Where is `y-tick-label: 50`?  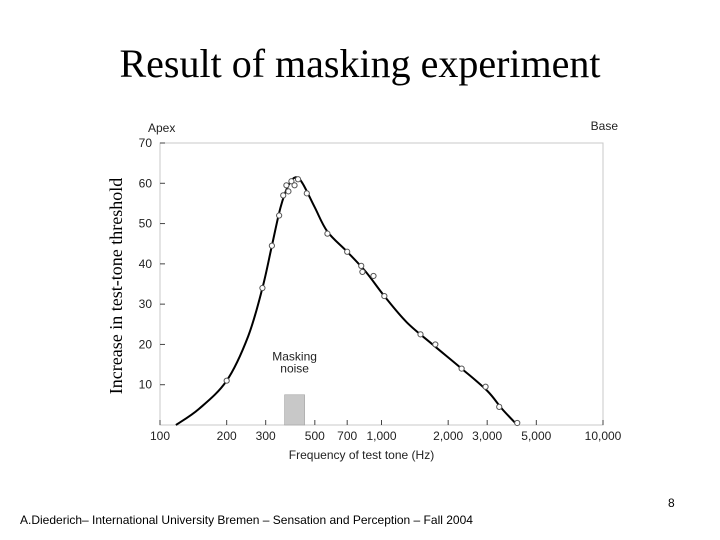 y-tick-label: 50 is located at coordinates (146, 224).